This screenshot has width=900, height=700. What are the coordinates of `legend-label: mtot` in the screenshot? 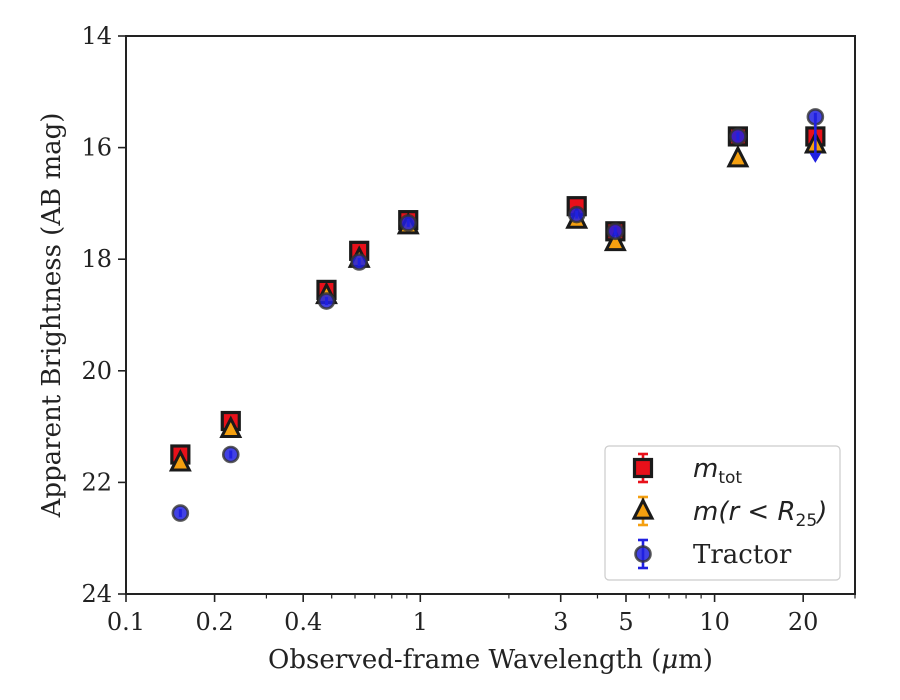 It's located at (717, 471).